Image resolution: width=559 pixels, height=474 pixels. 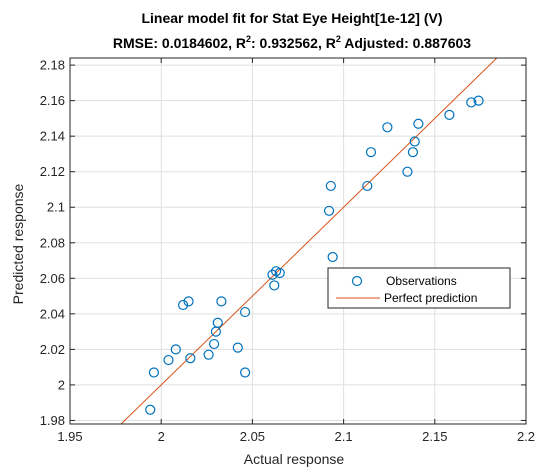 What do you see at coordinates (52, 313) in the screenshot?
I see `y-tick-label: 2.04` at bounding box center [52, 313].